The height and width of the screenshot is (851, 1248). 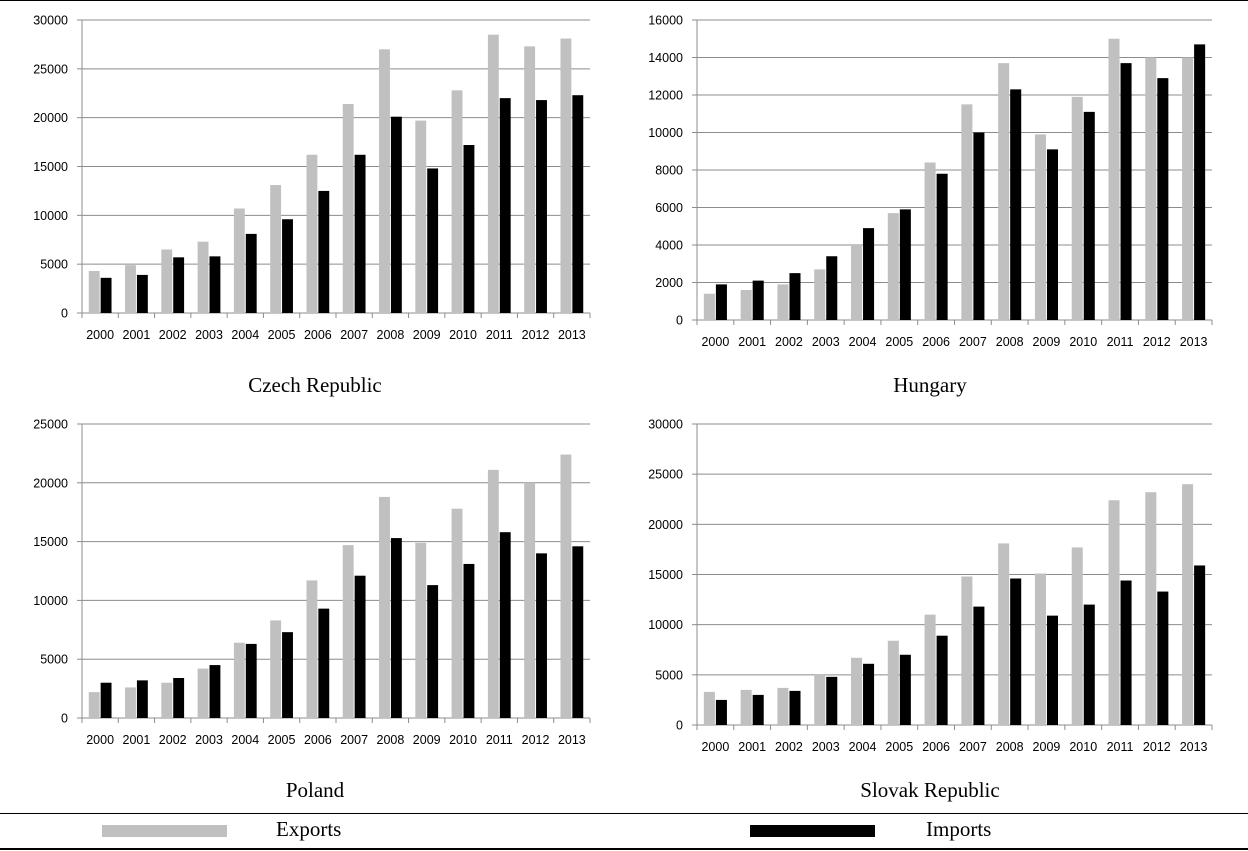 I want to click on bar-imports-2005, so click(x=287, y=266).